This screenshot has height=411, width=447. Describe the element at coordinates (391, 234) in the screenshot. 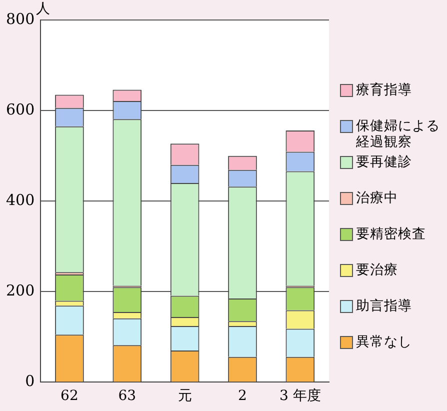

I see `legend-label: 要精密検査` at that location.